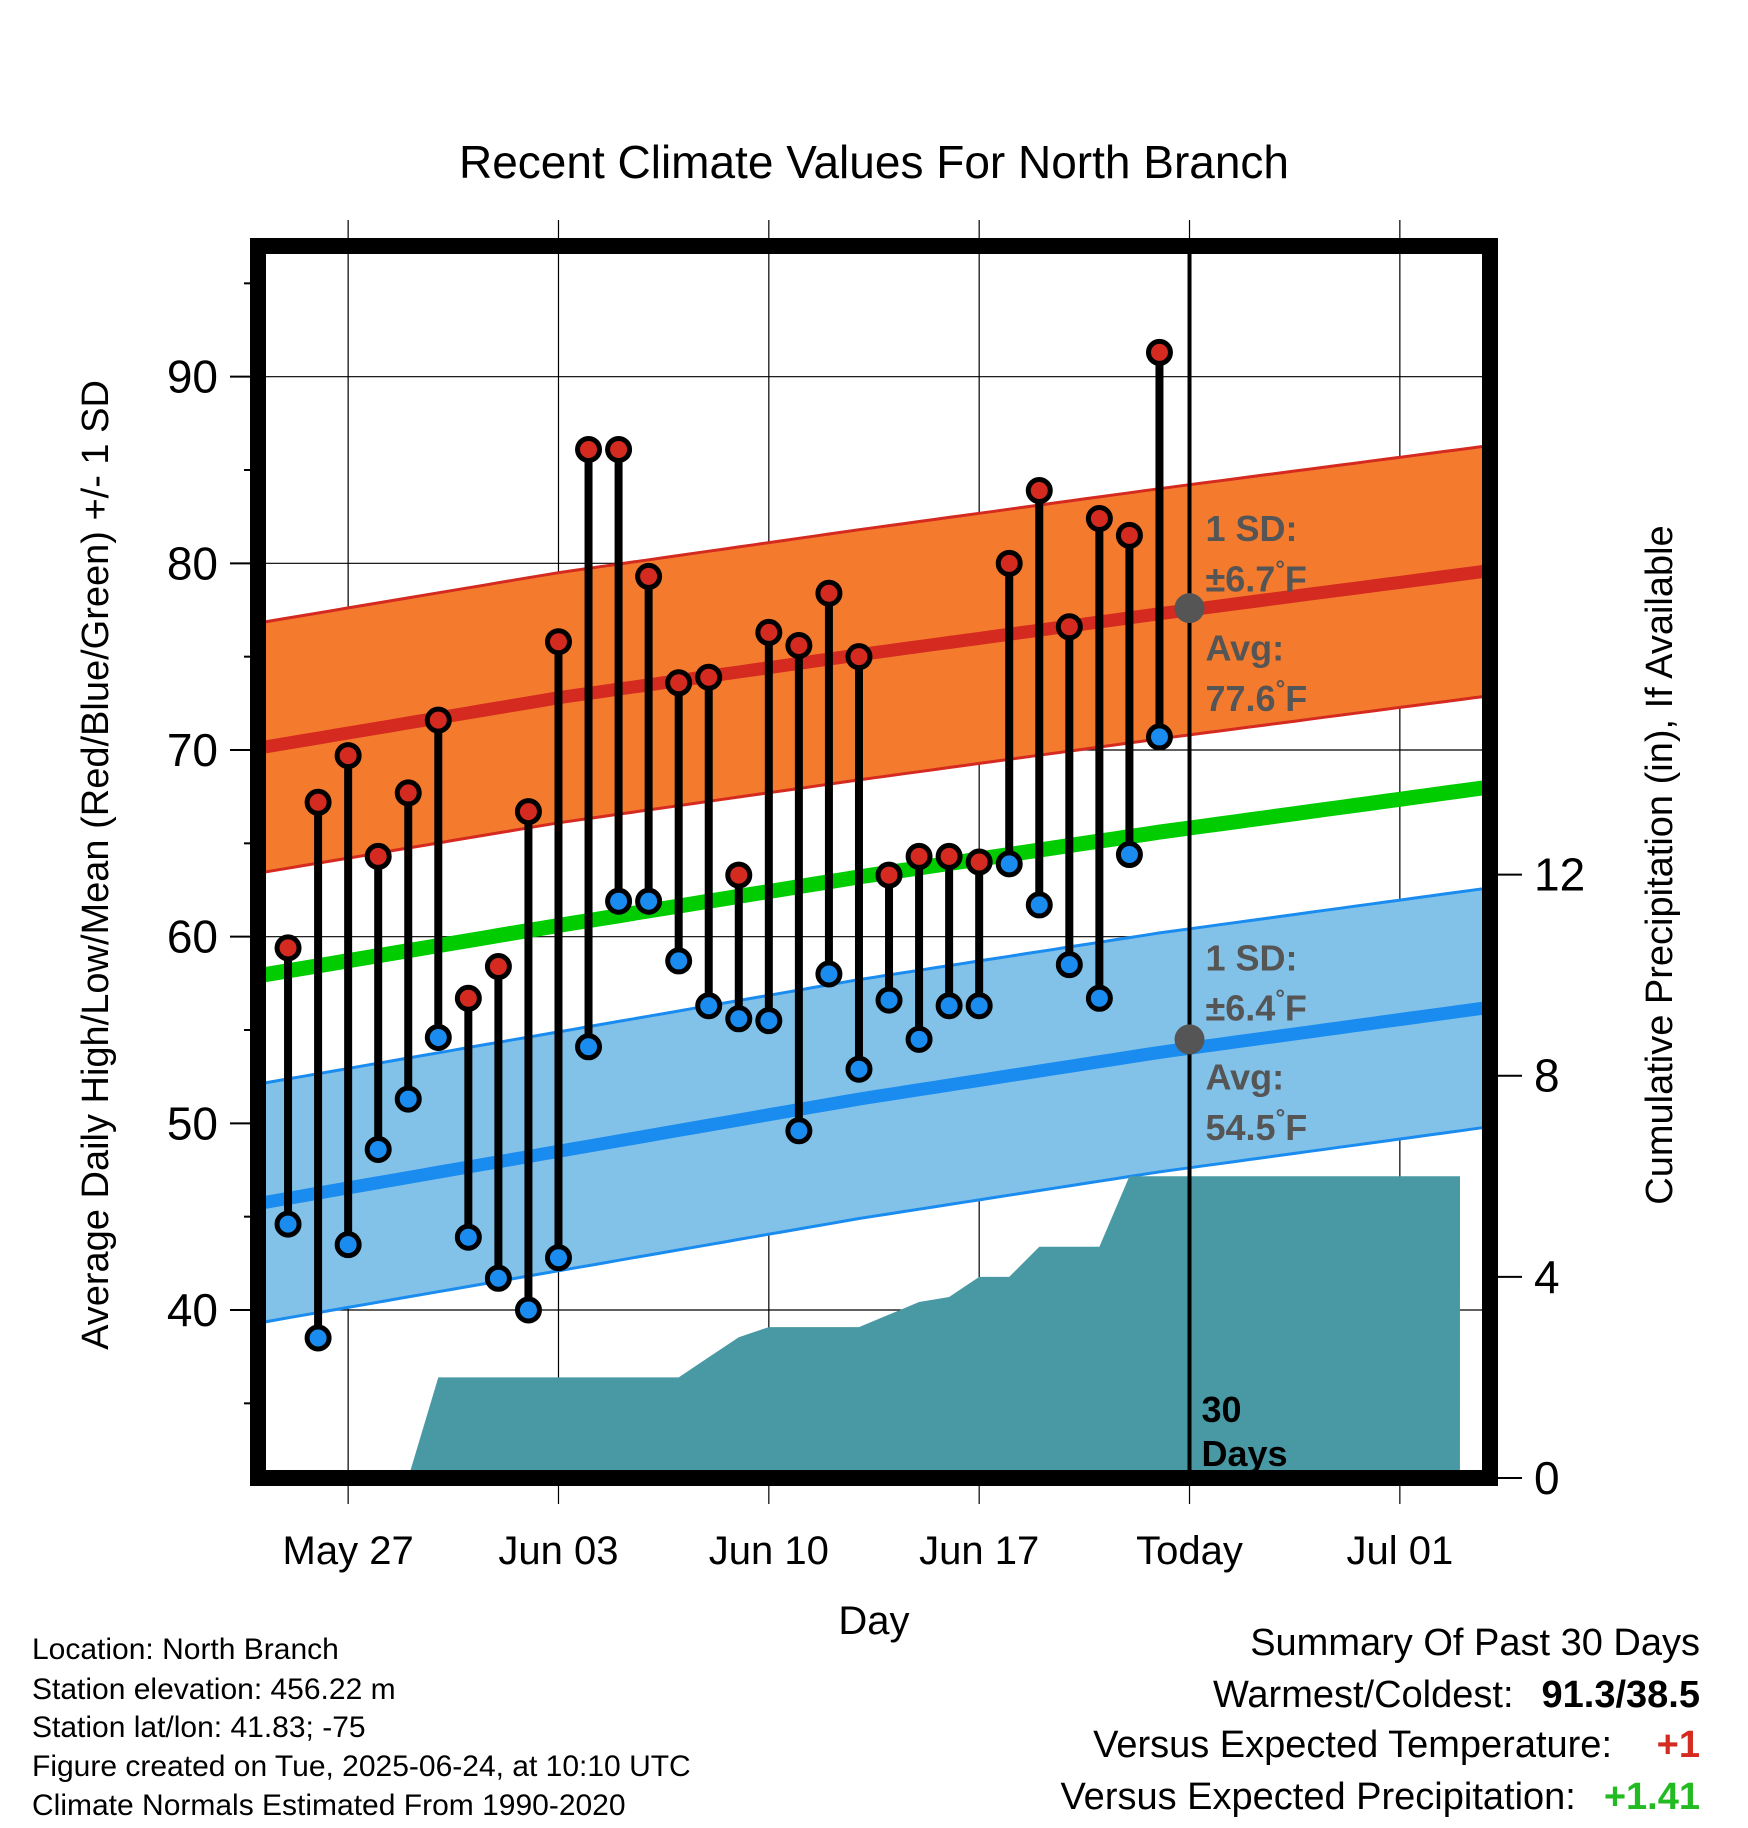 Image resolution: width=1748 pixels, height=1828 pixels. Describe the element at coordinates (979, 1551) in the screenshot. I see `x-tick-label: Jun 17` at that location.